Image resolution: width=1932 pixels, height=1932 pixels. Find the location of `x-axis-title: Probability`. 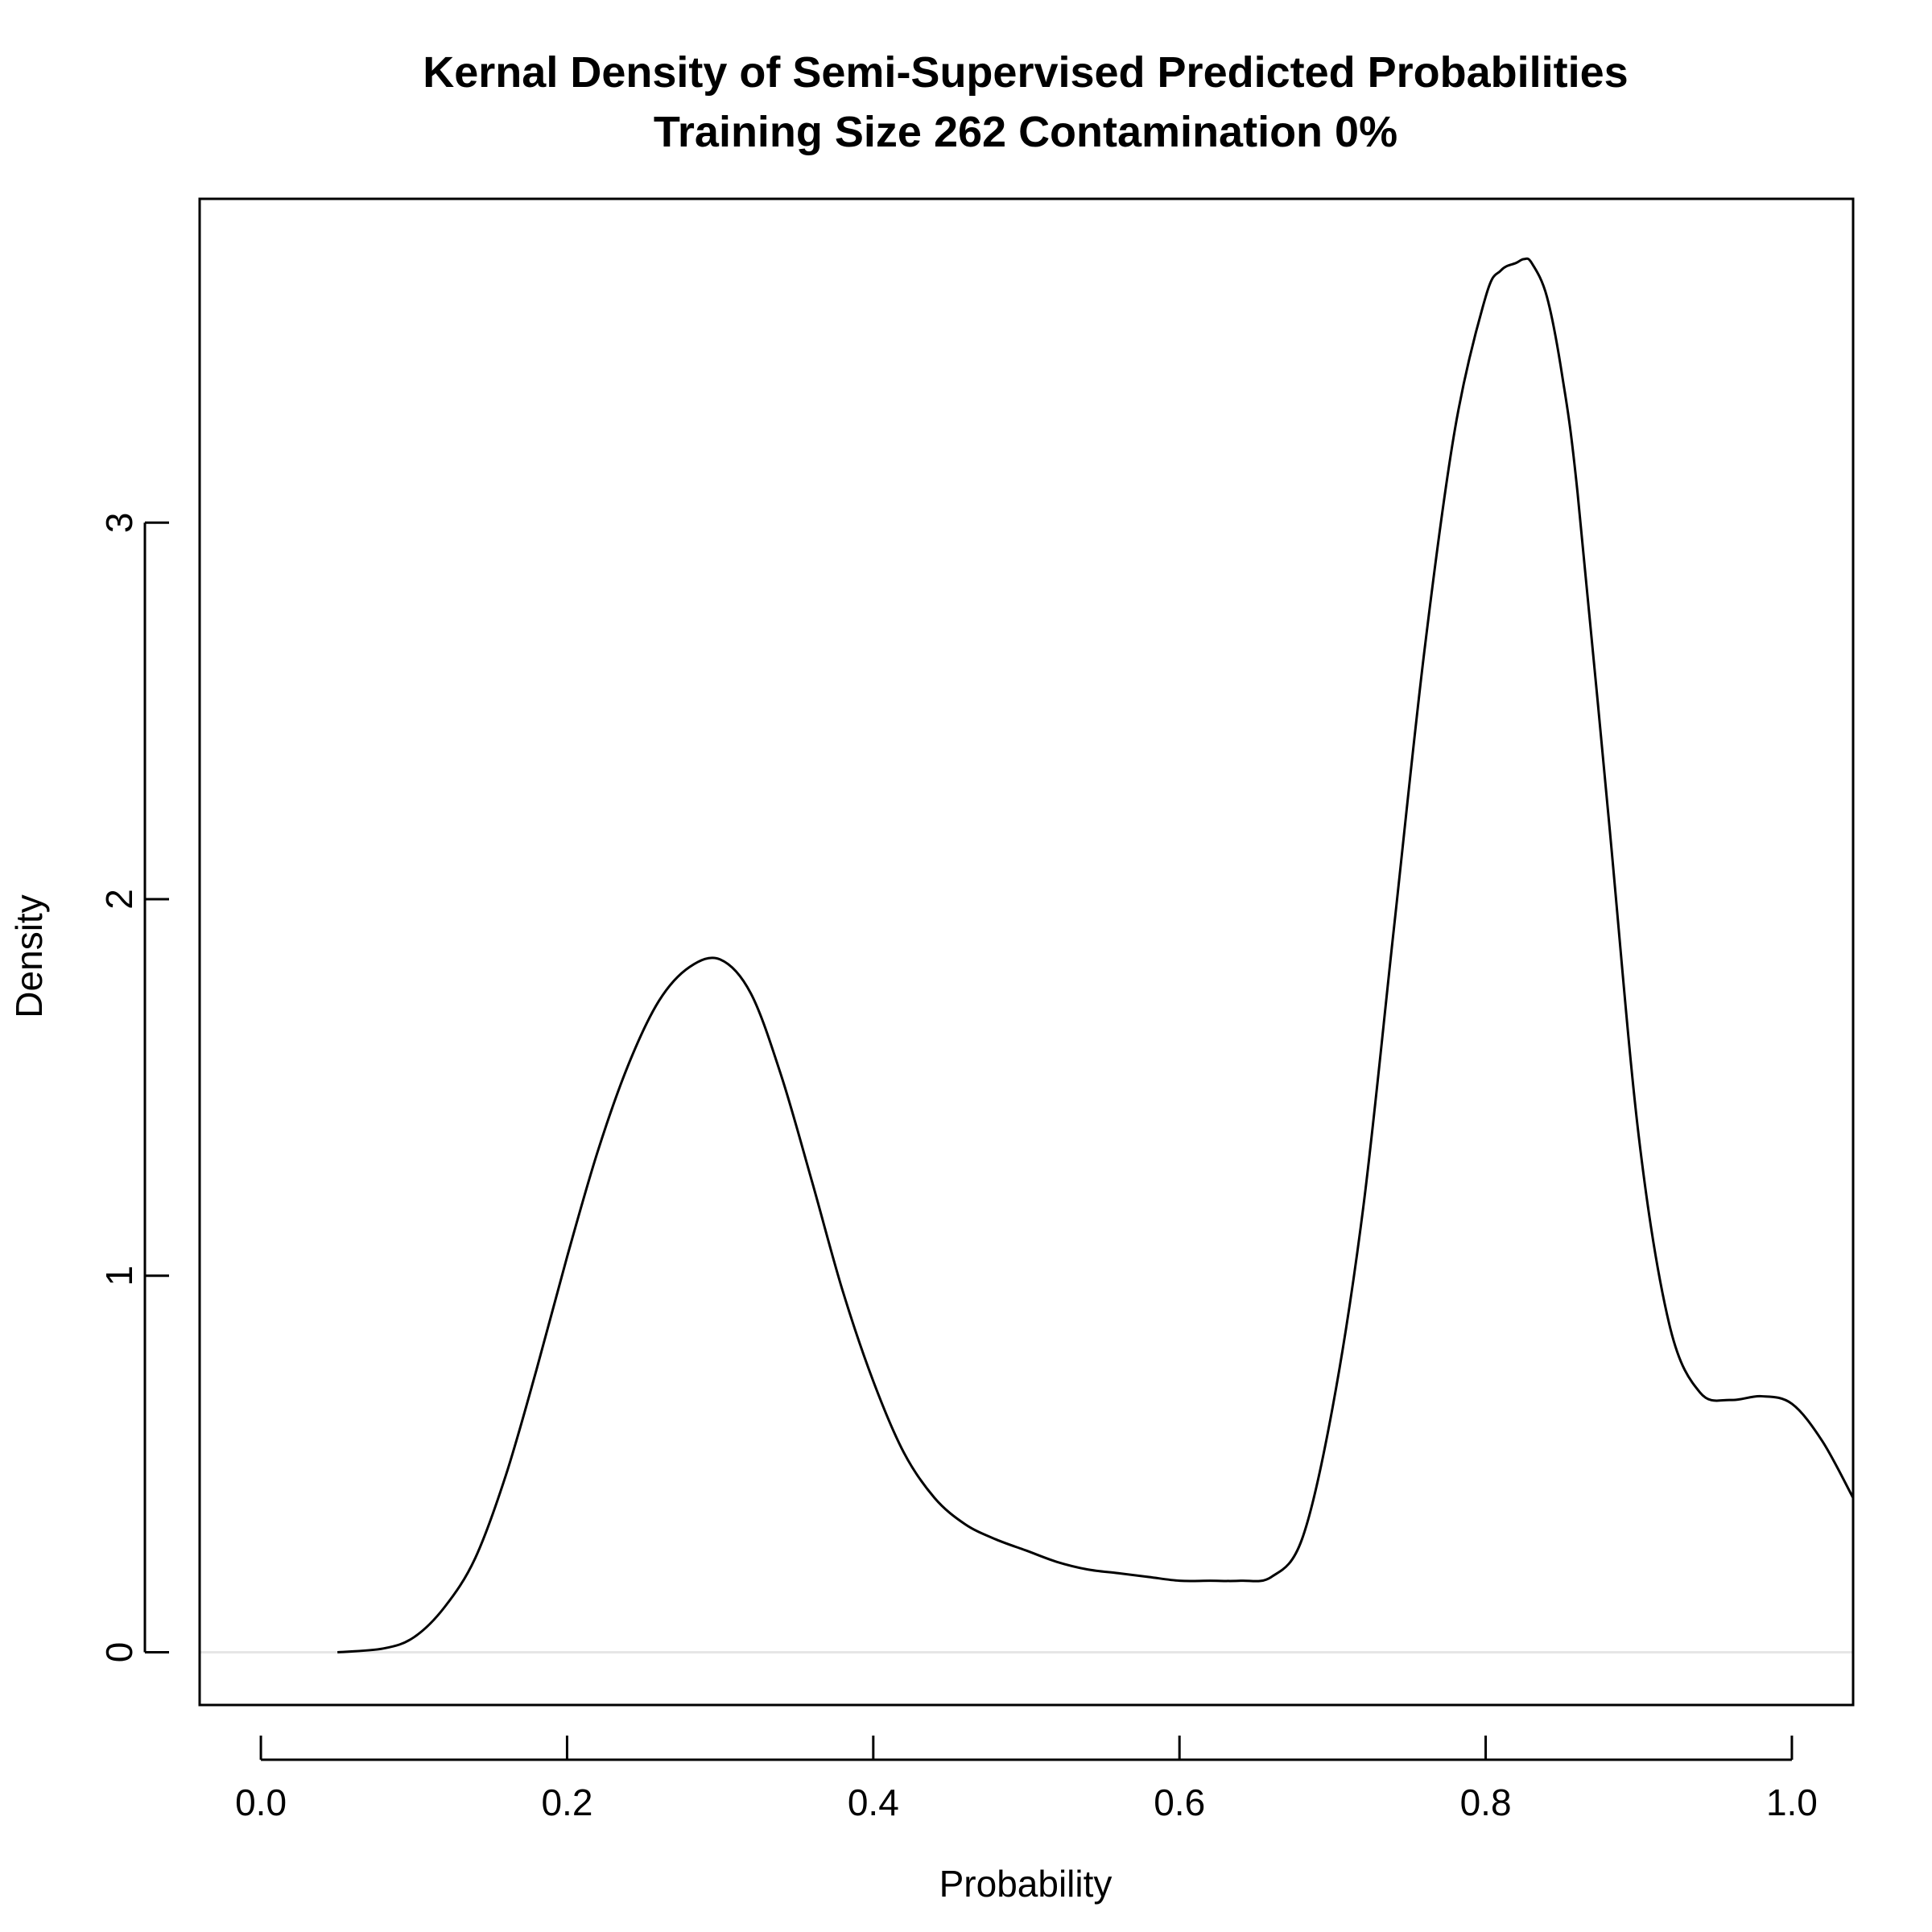

x-axis-title: Probability is located at coordinates (1026, 1884).